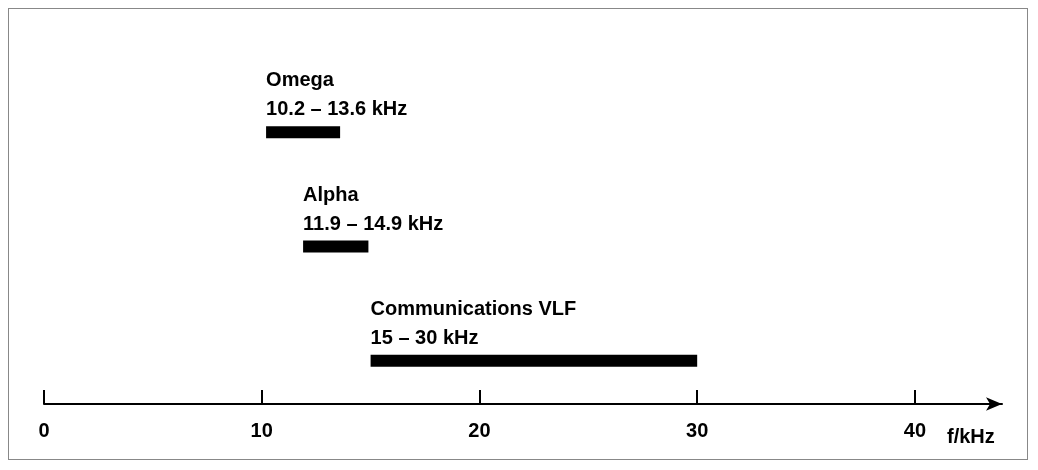  What do you see at coordinates (44, 430) in the screenshot?
I see `x-tick-label: 0` at bounding box center [44, 430].